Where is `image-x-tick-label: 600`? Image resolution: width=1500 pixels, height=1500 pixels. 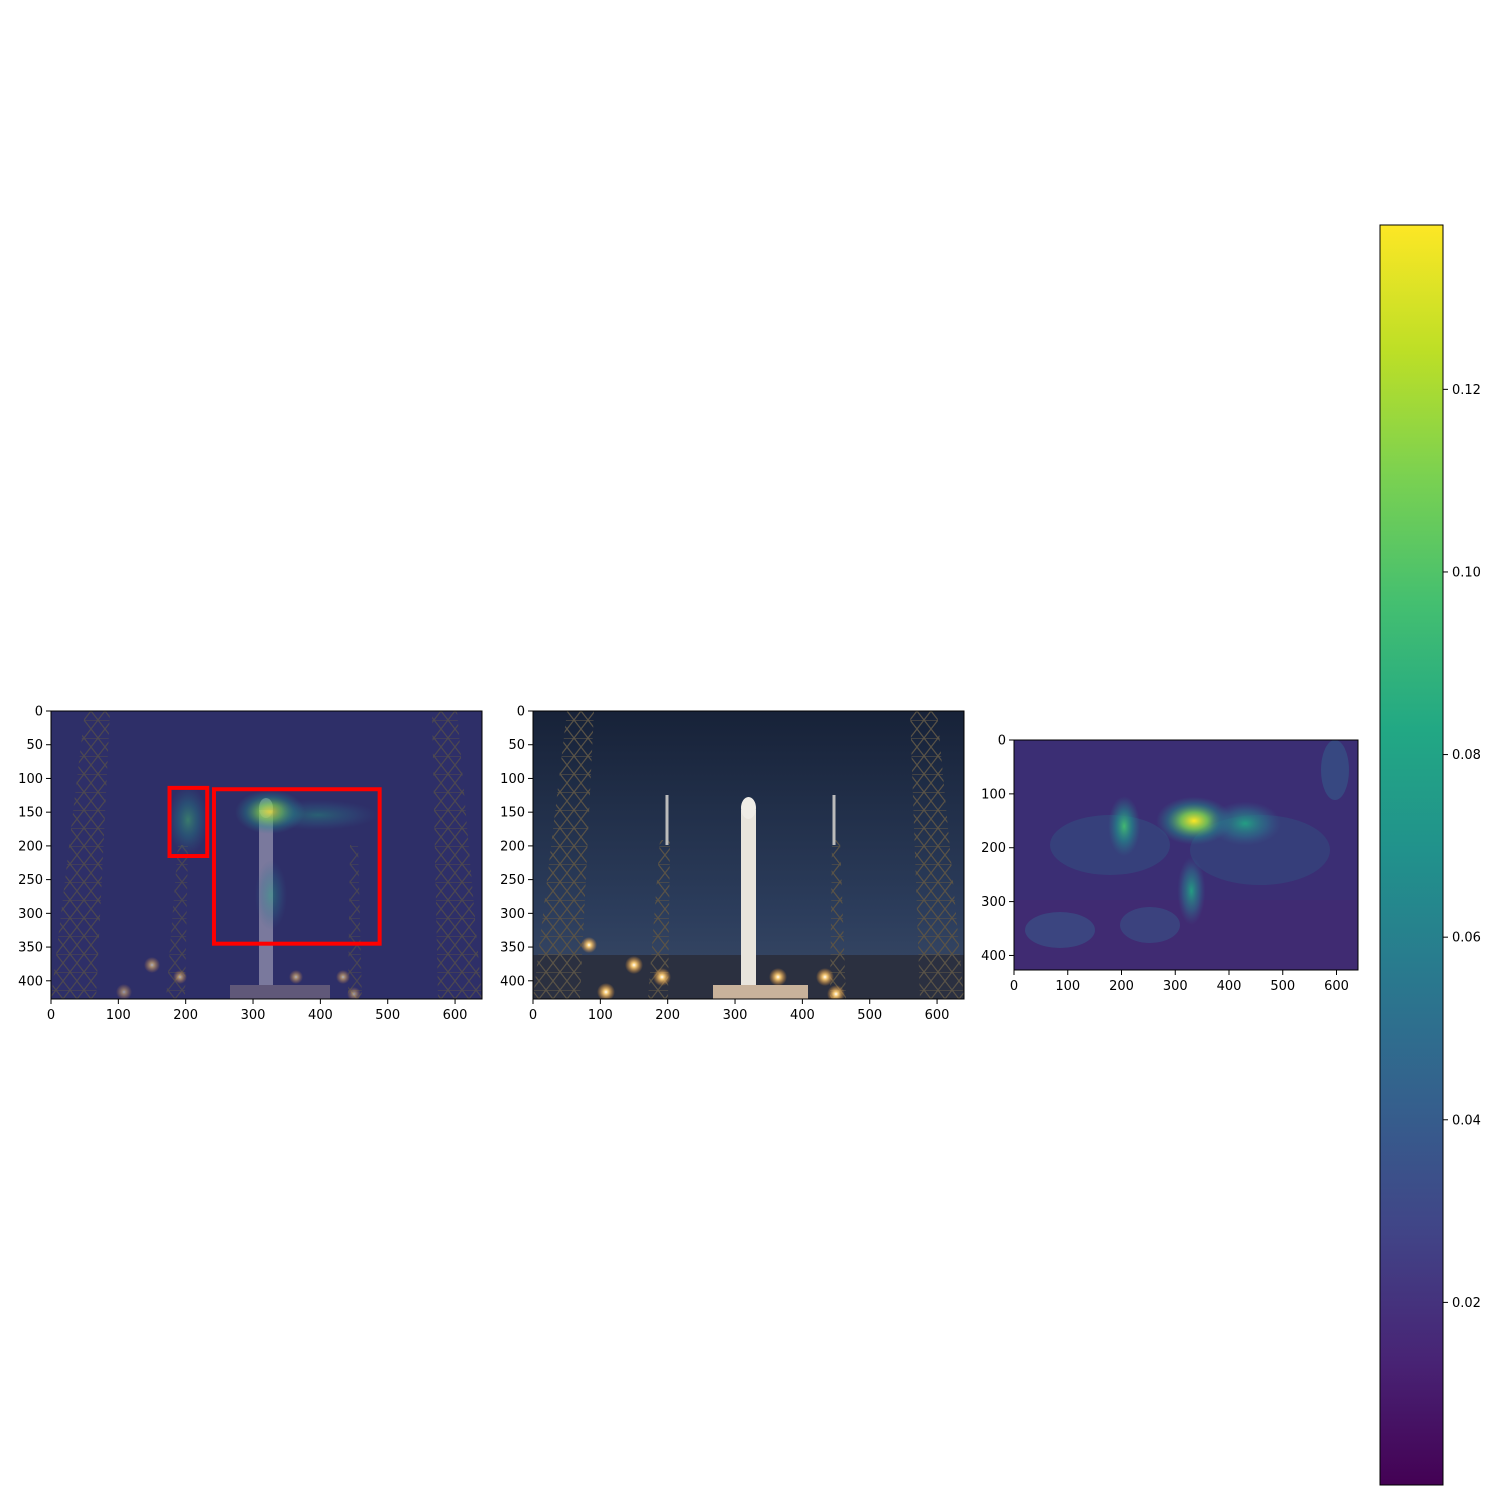
image-x-tick-label: 600 is located at coordinates (937, 1015).